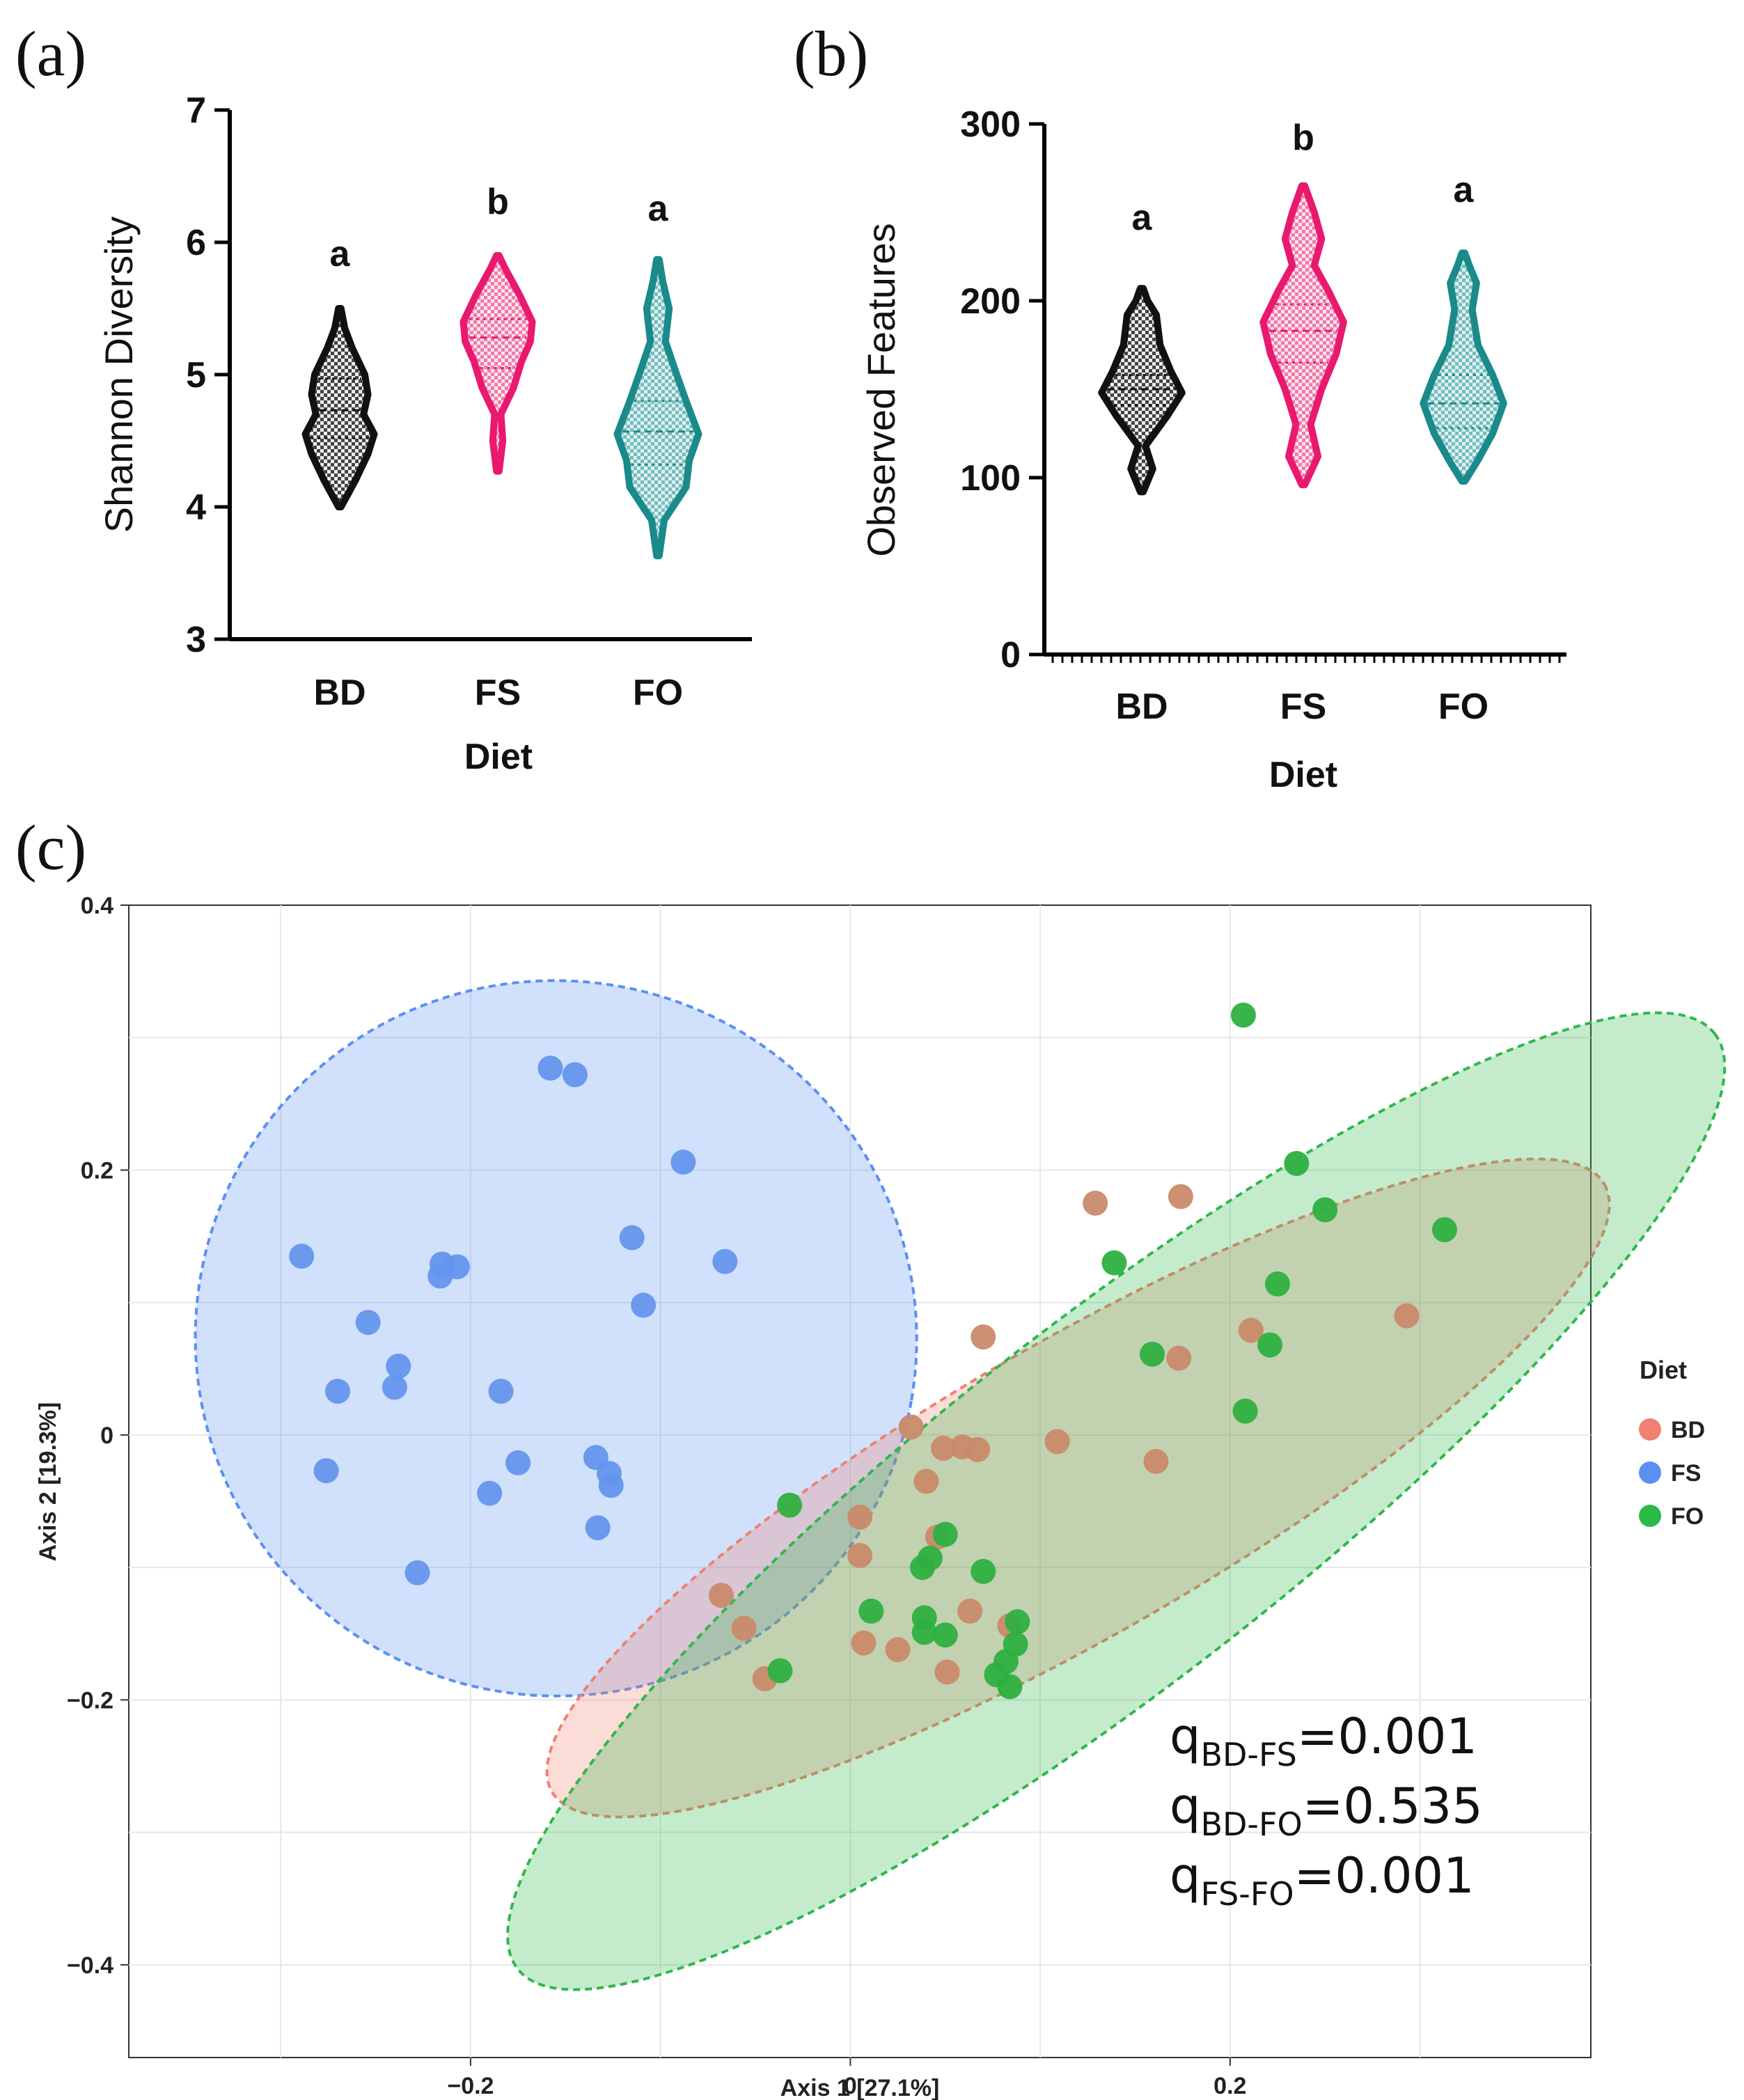 The height and width of the screenshot is (2100, 1744). I want to click on y-tick-label: 5, so click(196, 375).